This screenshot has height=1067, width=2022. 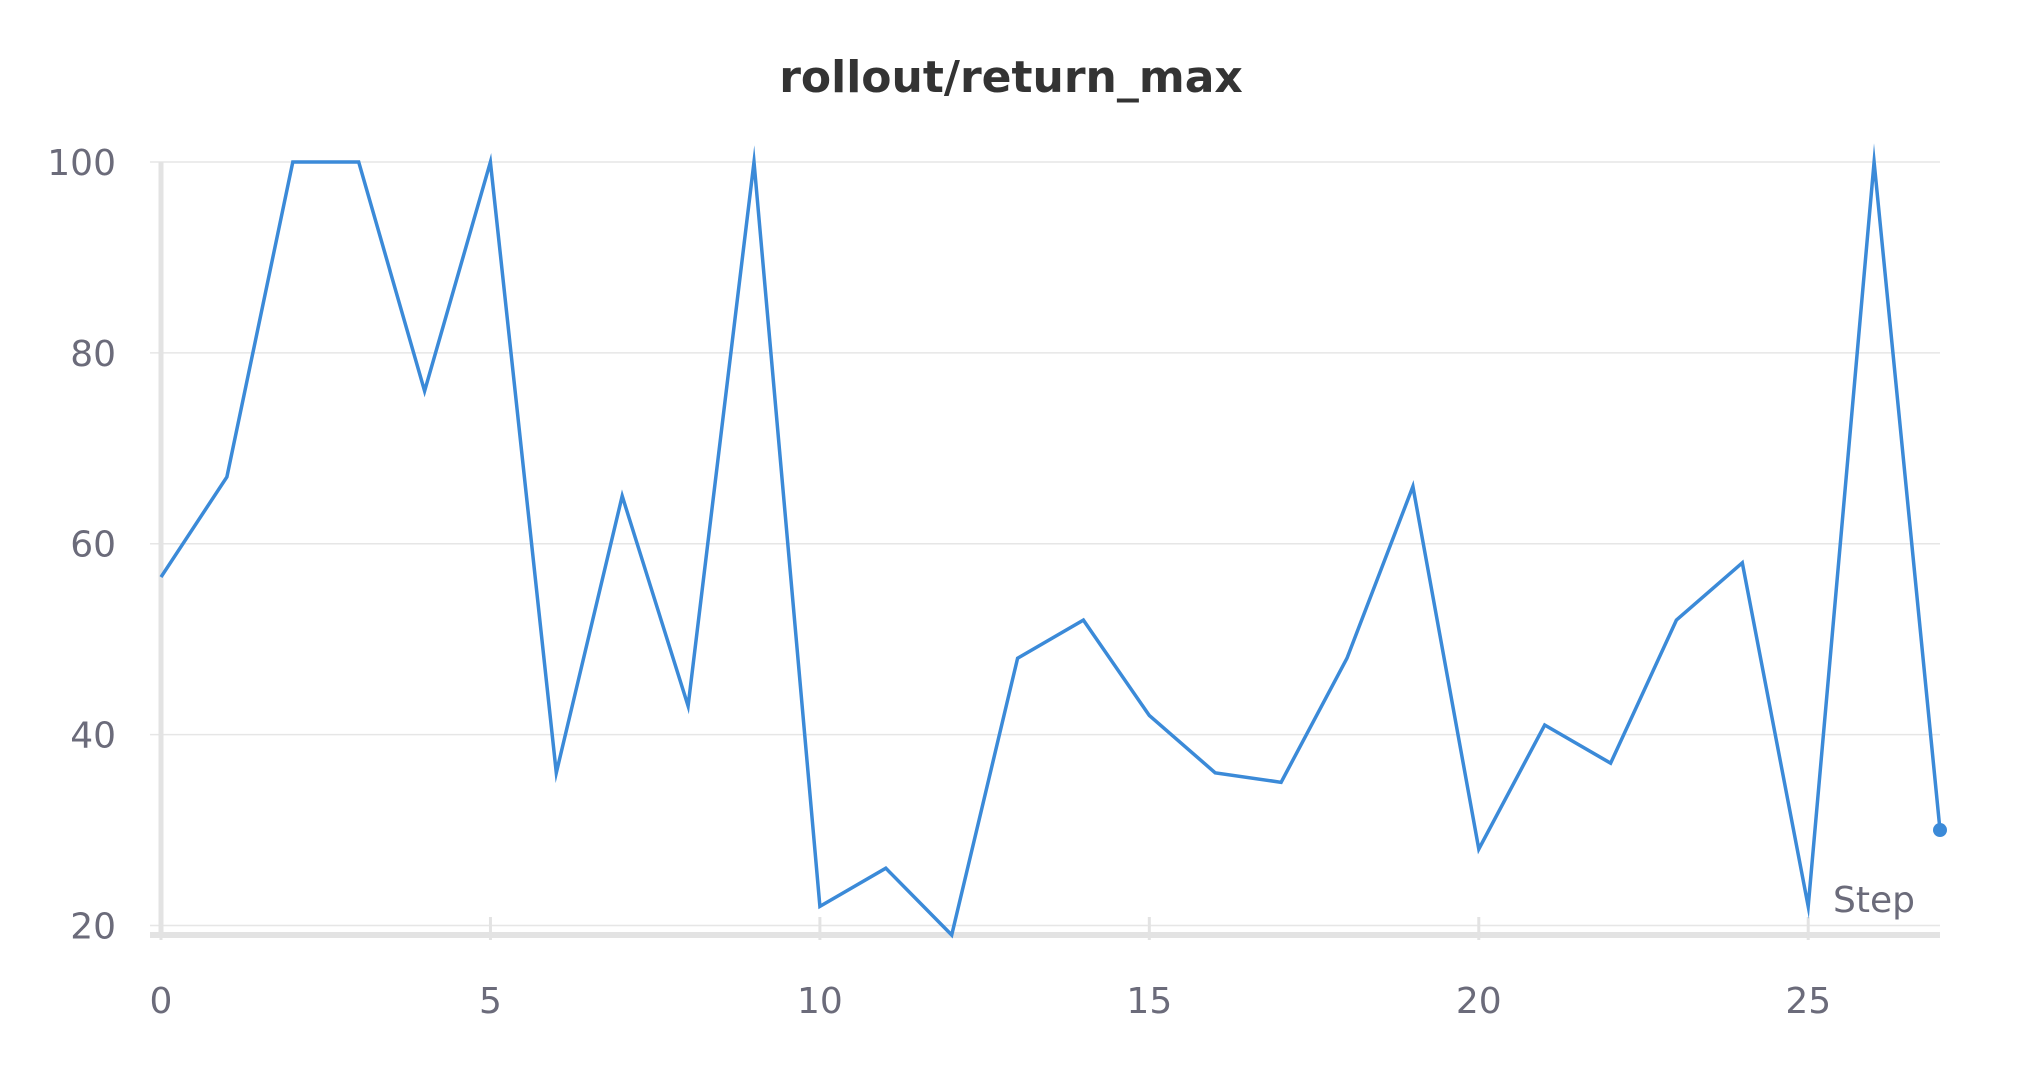 I want to click on x-tick-label: 0, so click(x=161, y=1001).